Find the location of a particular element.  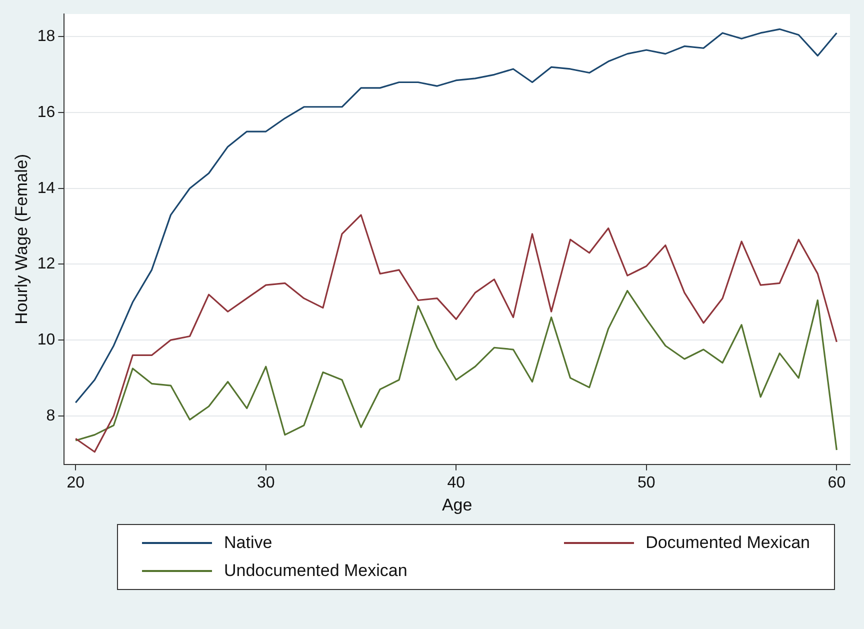

x-tick-label: 60 is located at coordinates (837, 483).